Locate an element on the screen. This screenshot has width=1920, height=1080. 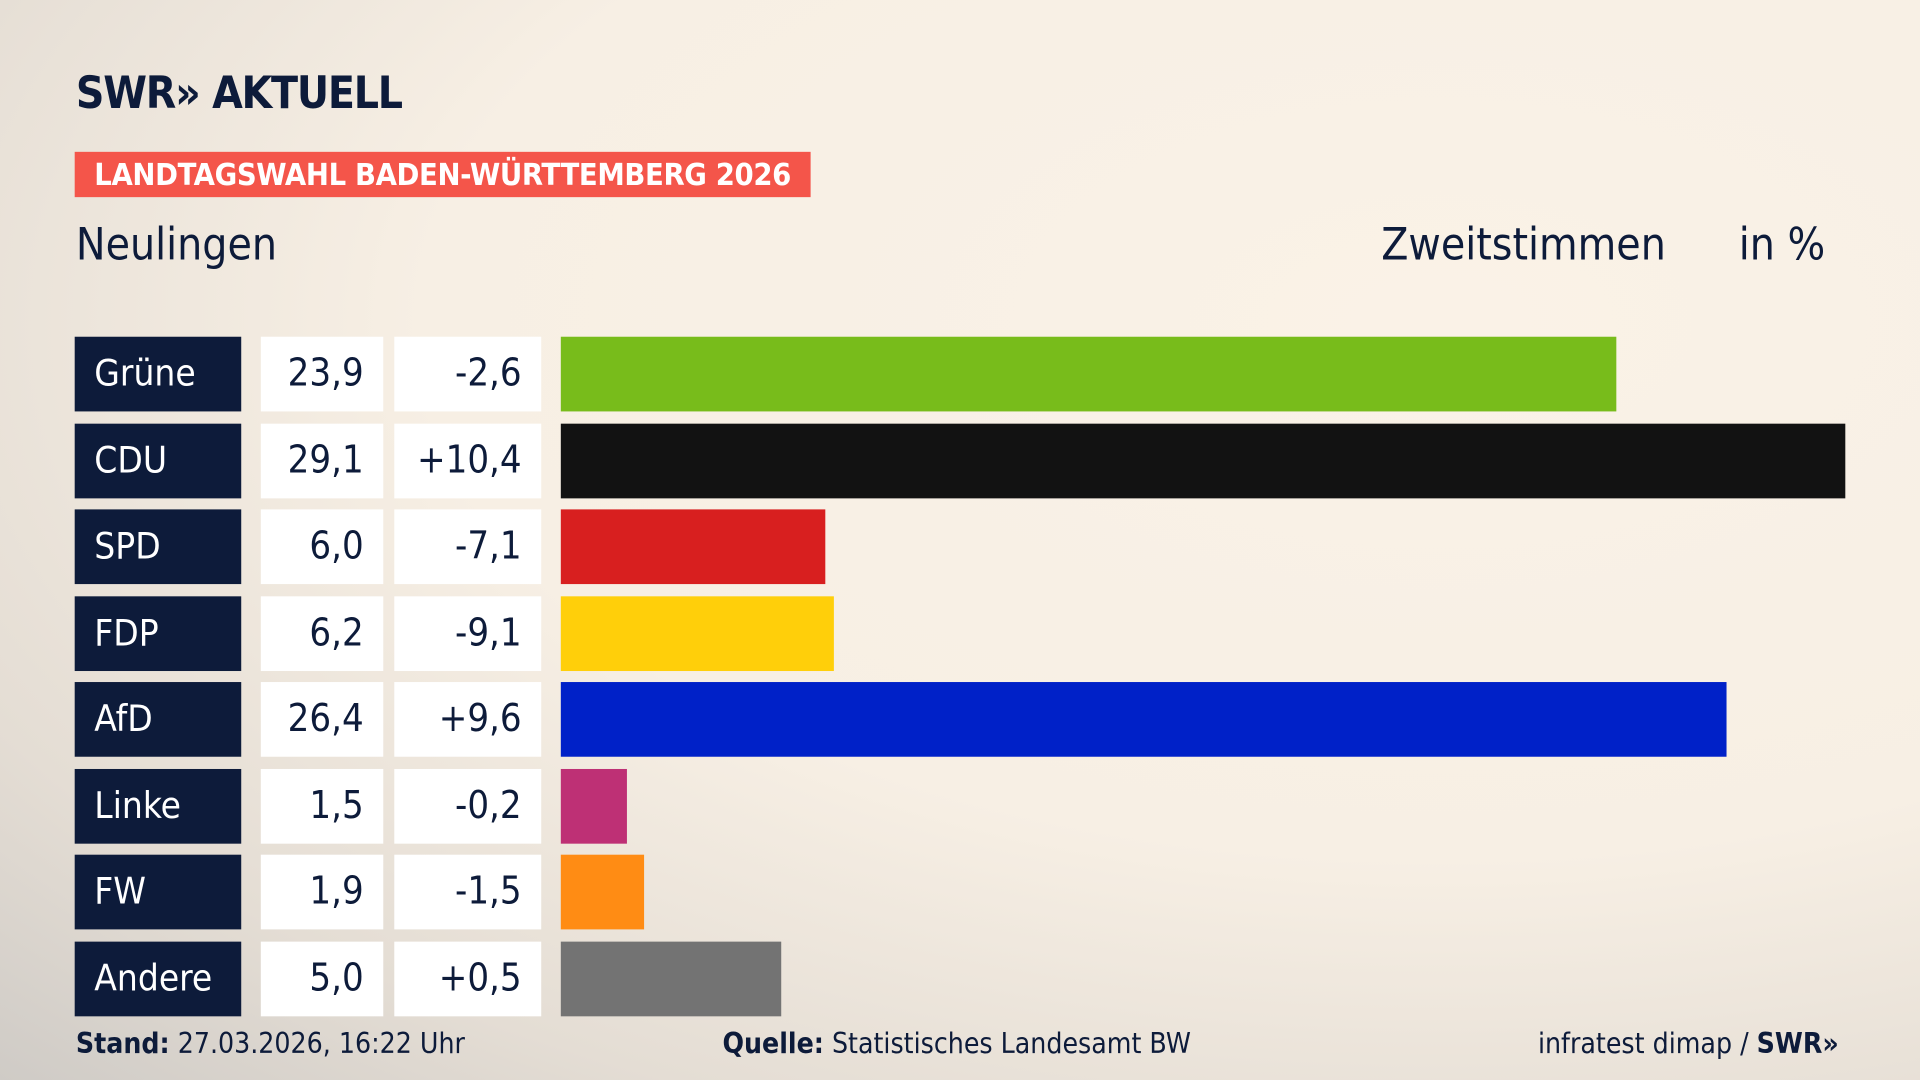
source-label: Quelle: is located at coordinates (773, 1044).